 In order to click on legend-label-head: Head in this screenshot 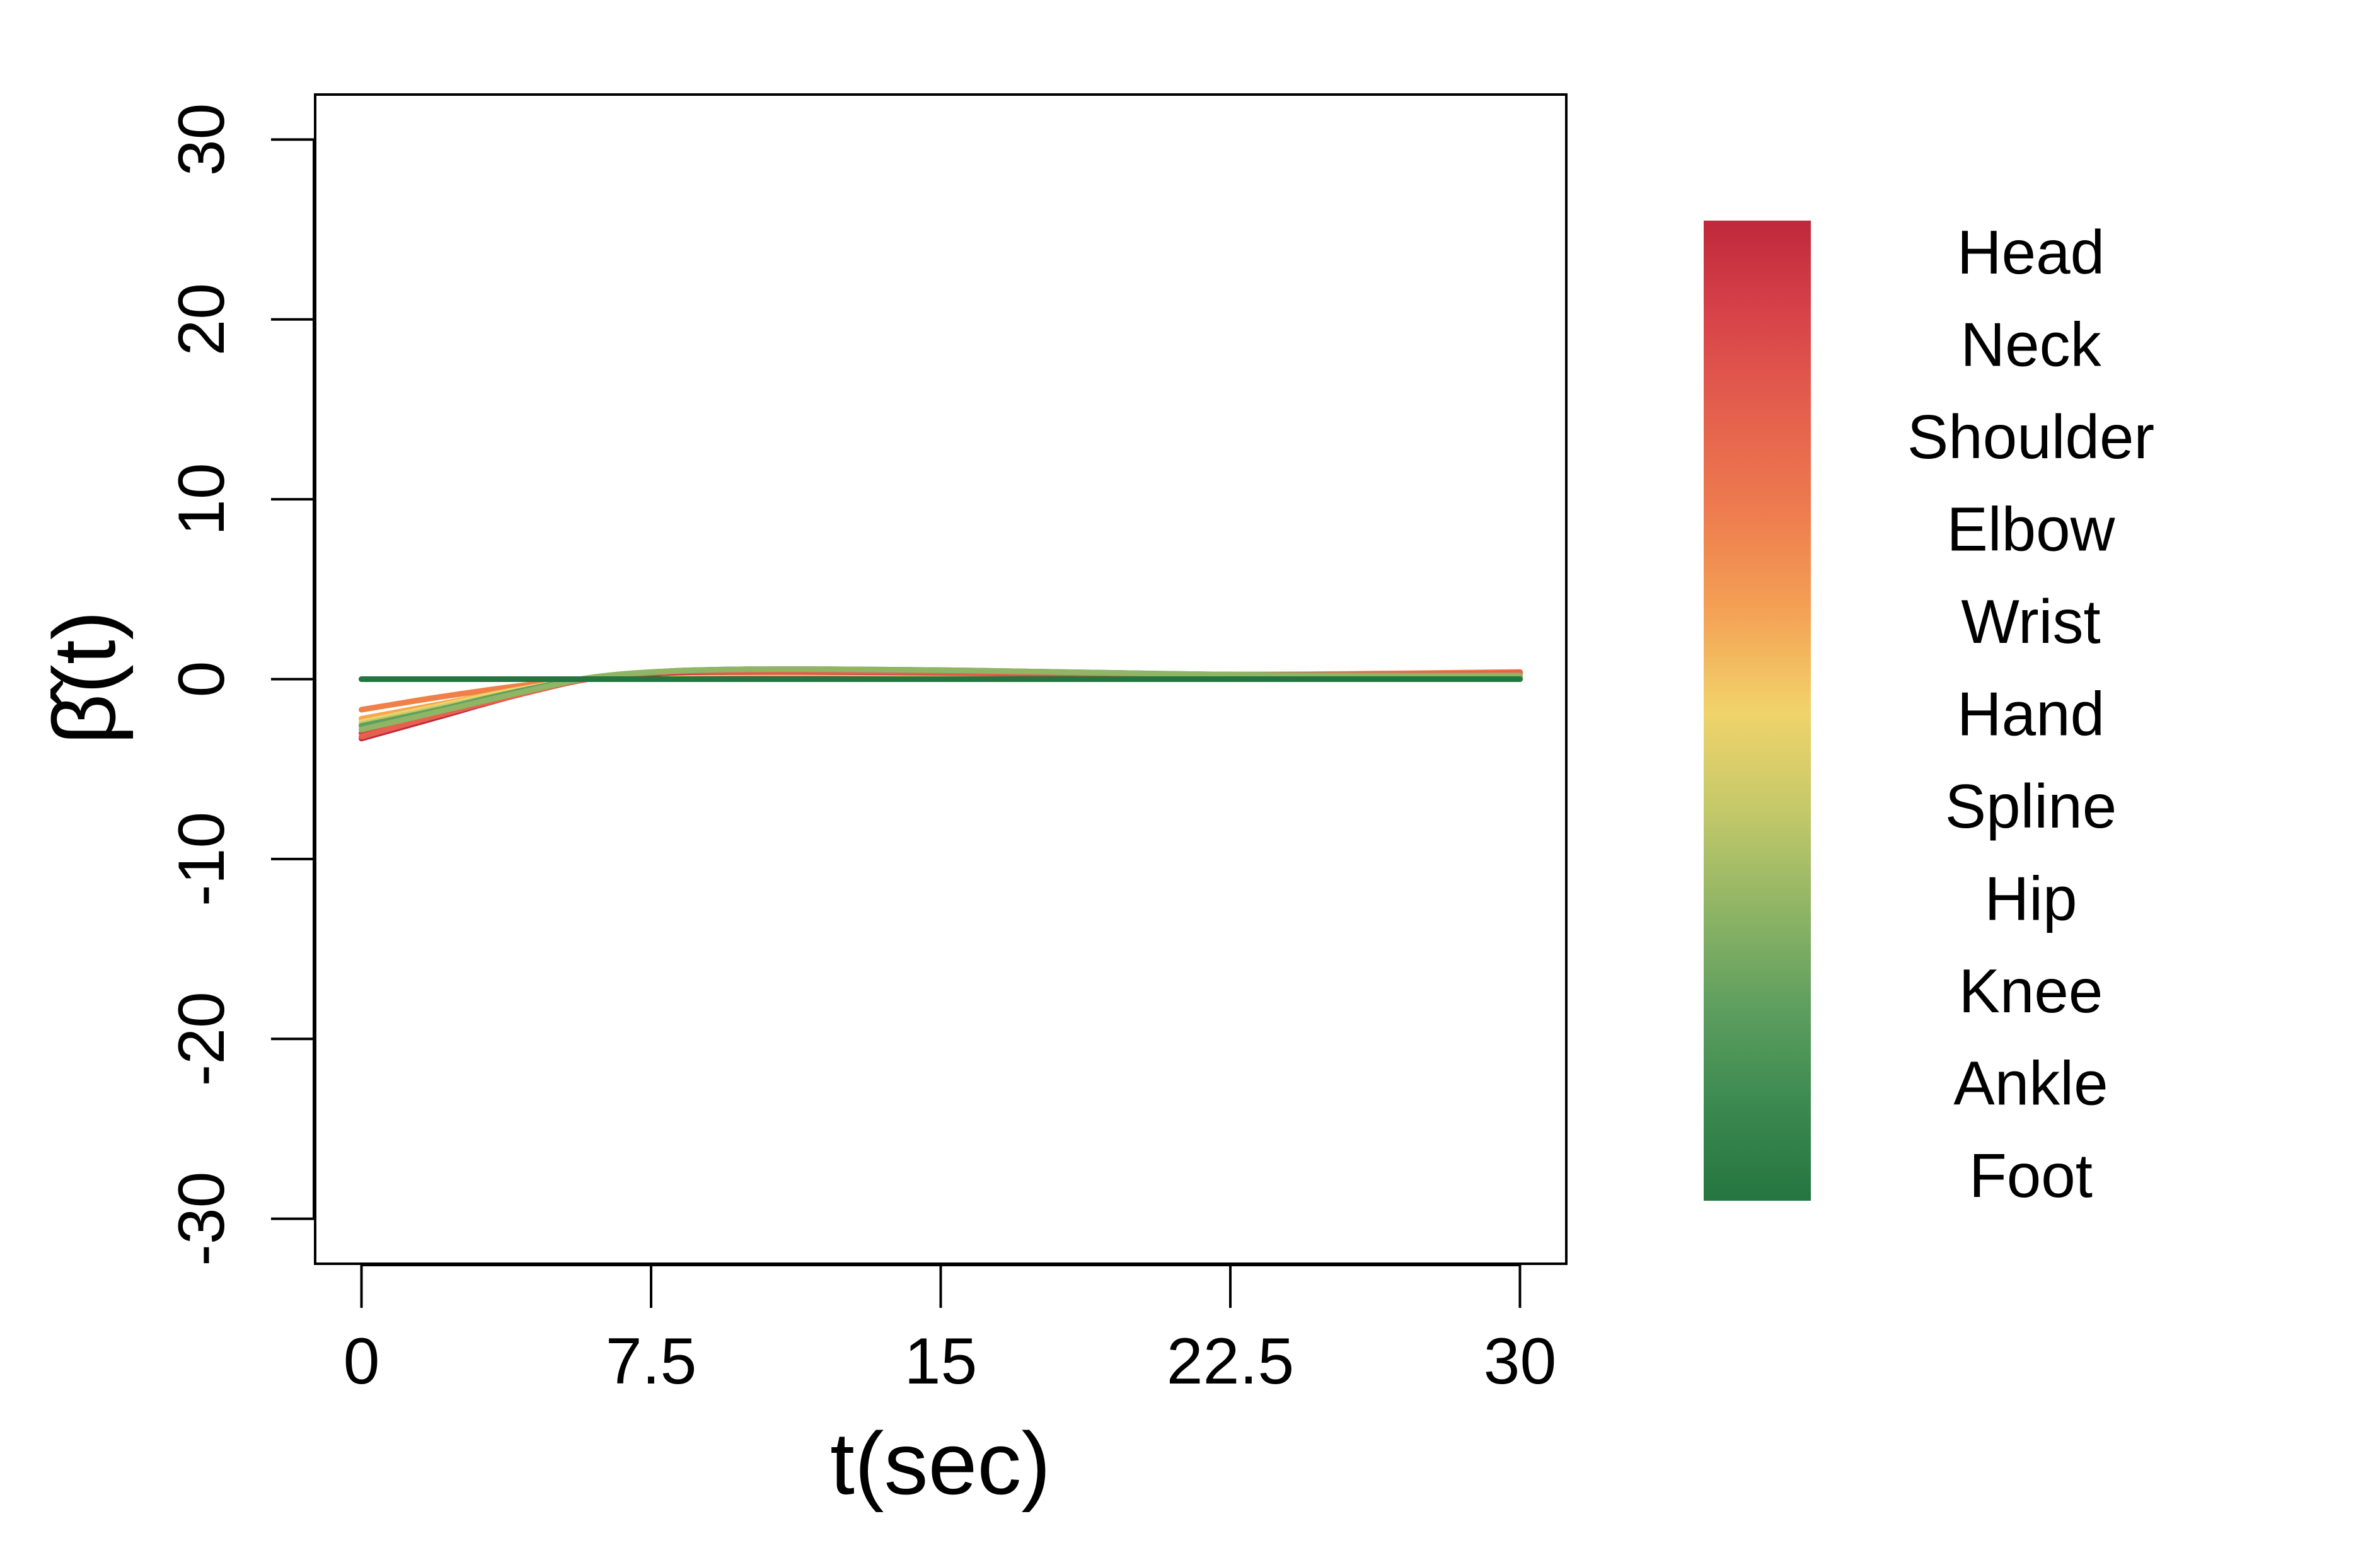, I will do `click(2031, 252)`.